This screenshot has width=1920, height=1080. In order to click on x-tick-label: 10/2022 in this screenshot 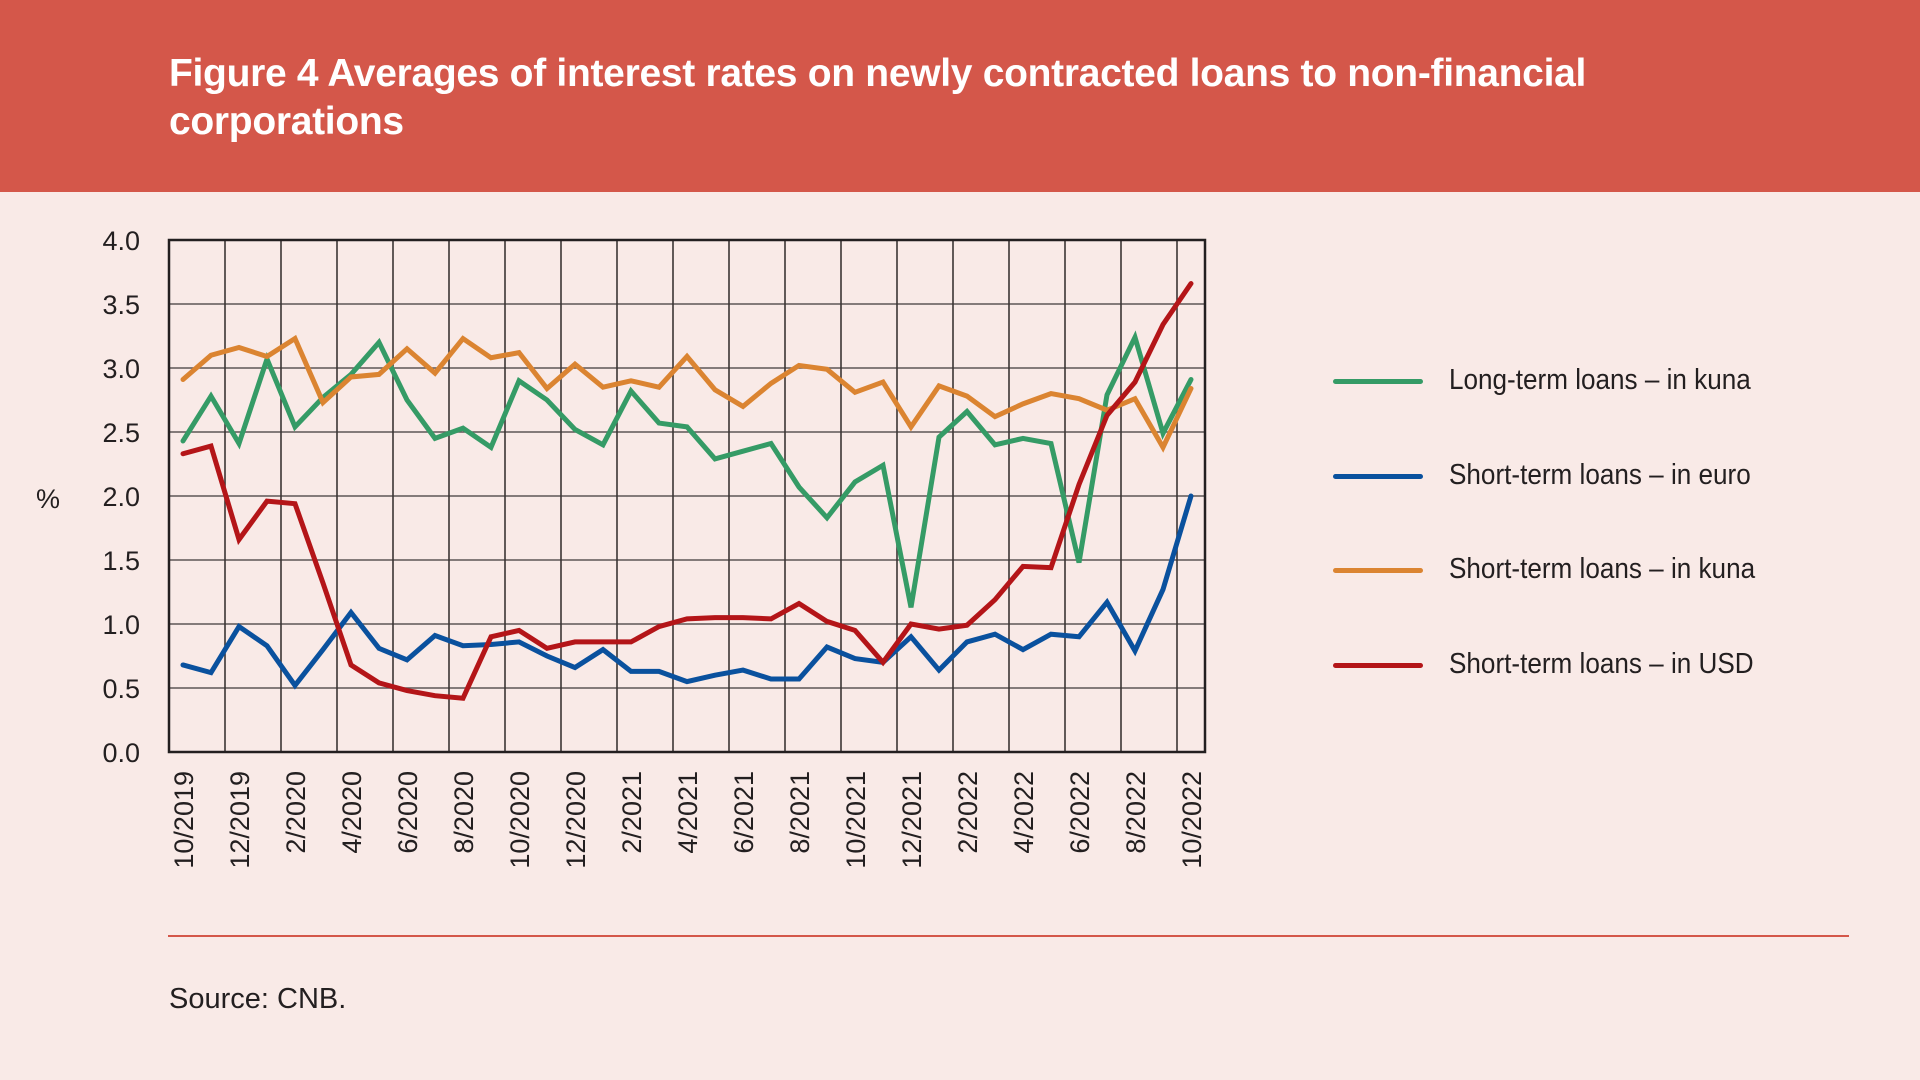, I will do `click(1192, 820)`.